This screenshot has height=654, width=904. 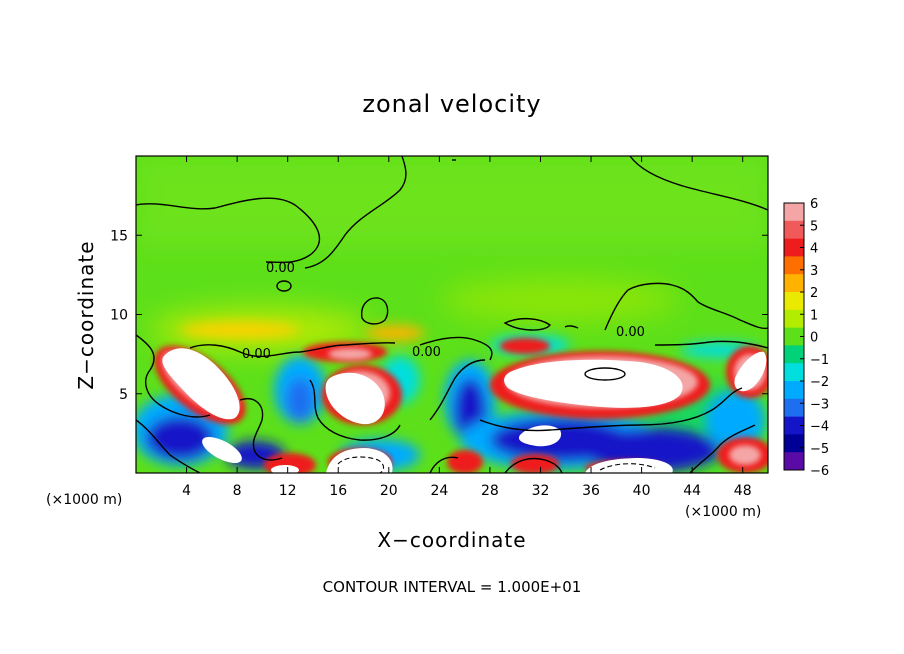 I want to click on colorbar-tick-label: −2, so click(x=819, y=382).